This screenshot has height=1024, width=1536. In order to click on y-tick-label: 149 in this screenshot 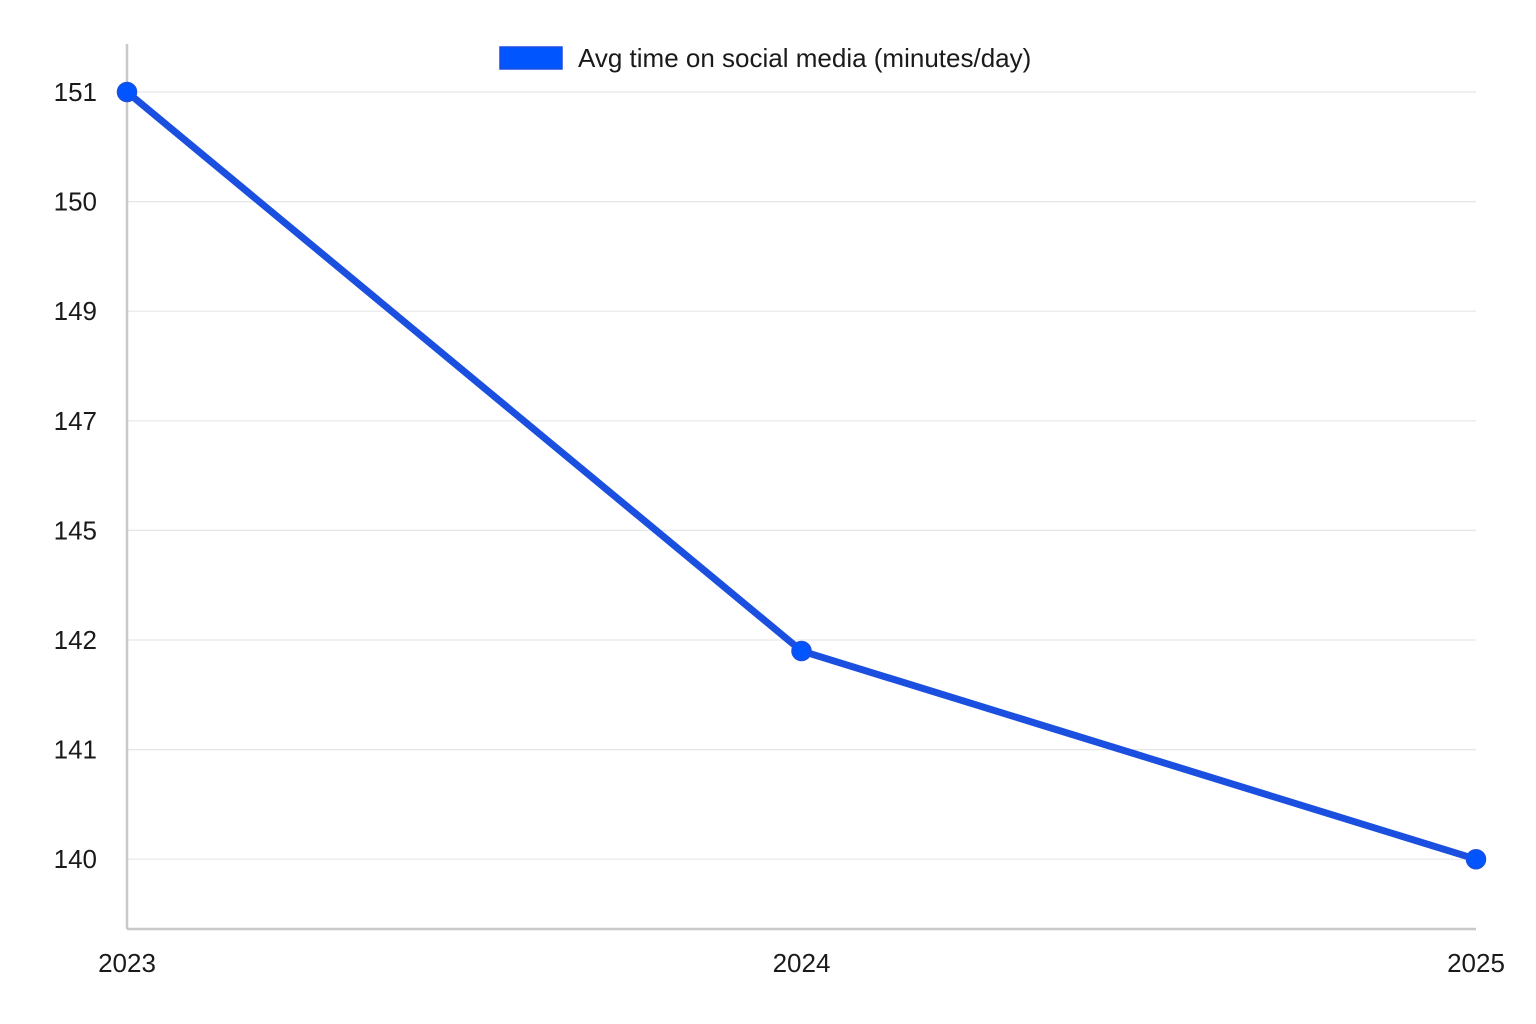, I will do `click(75, 311)`.